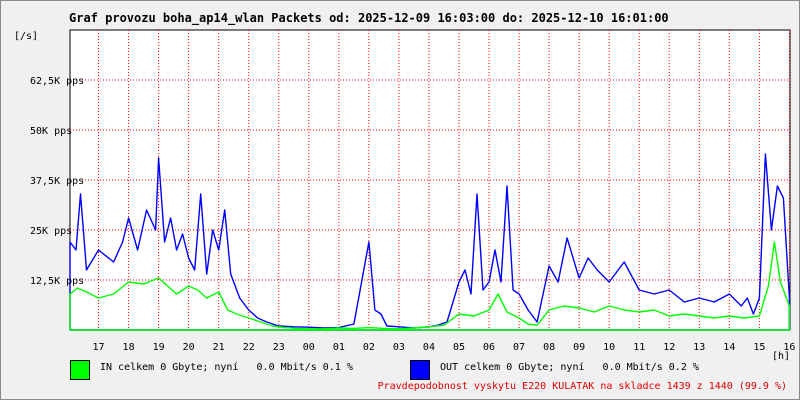 The width and height of the screenshot is (800, 400). Describe the element at coordinates (226, 367) in the screenshot. I see `legend-in-text: IN celkem 0 Gbyte; nyní 0.0 Mbit/s 0.1 %` at that location.